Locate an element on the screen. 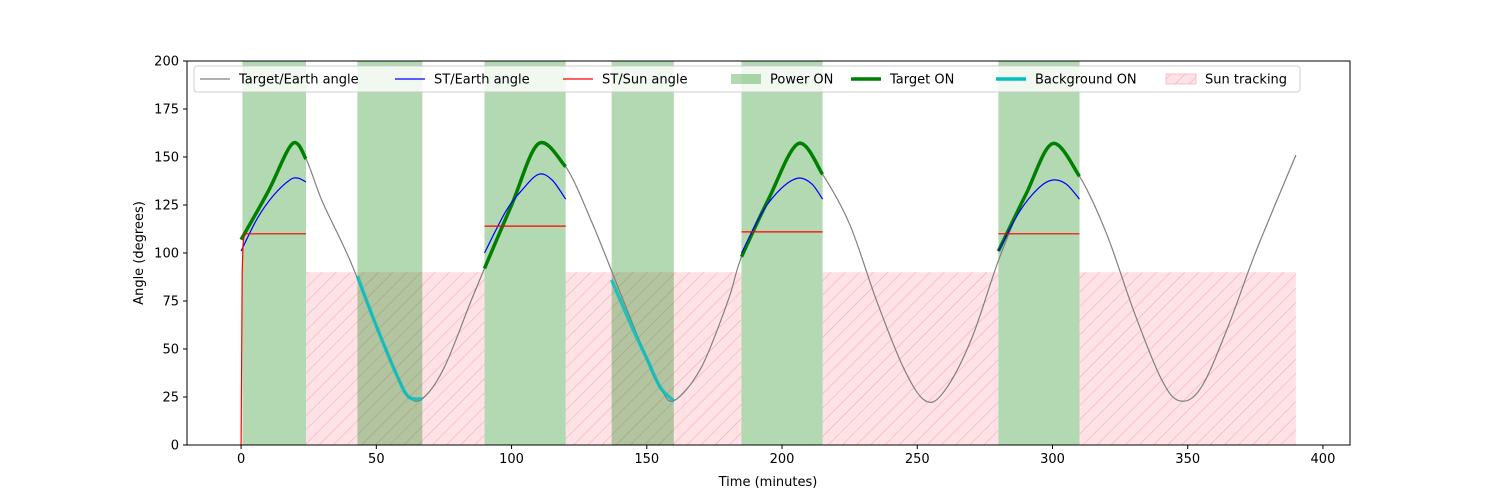 This screenshot has height=500, width=1500. x-tick-label: 300 is located at coordinates (1052, 459).